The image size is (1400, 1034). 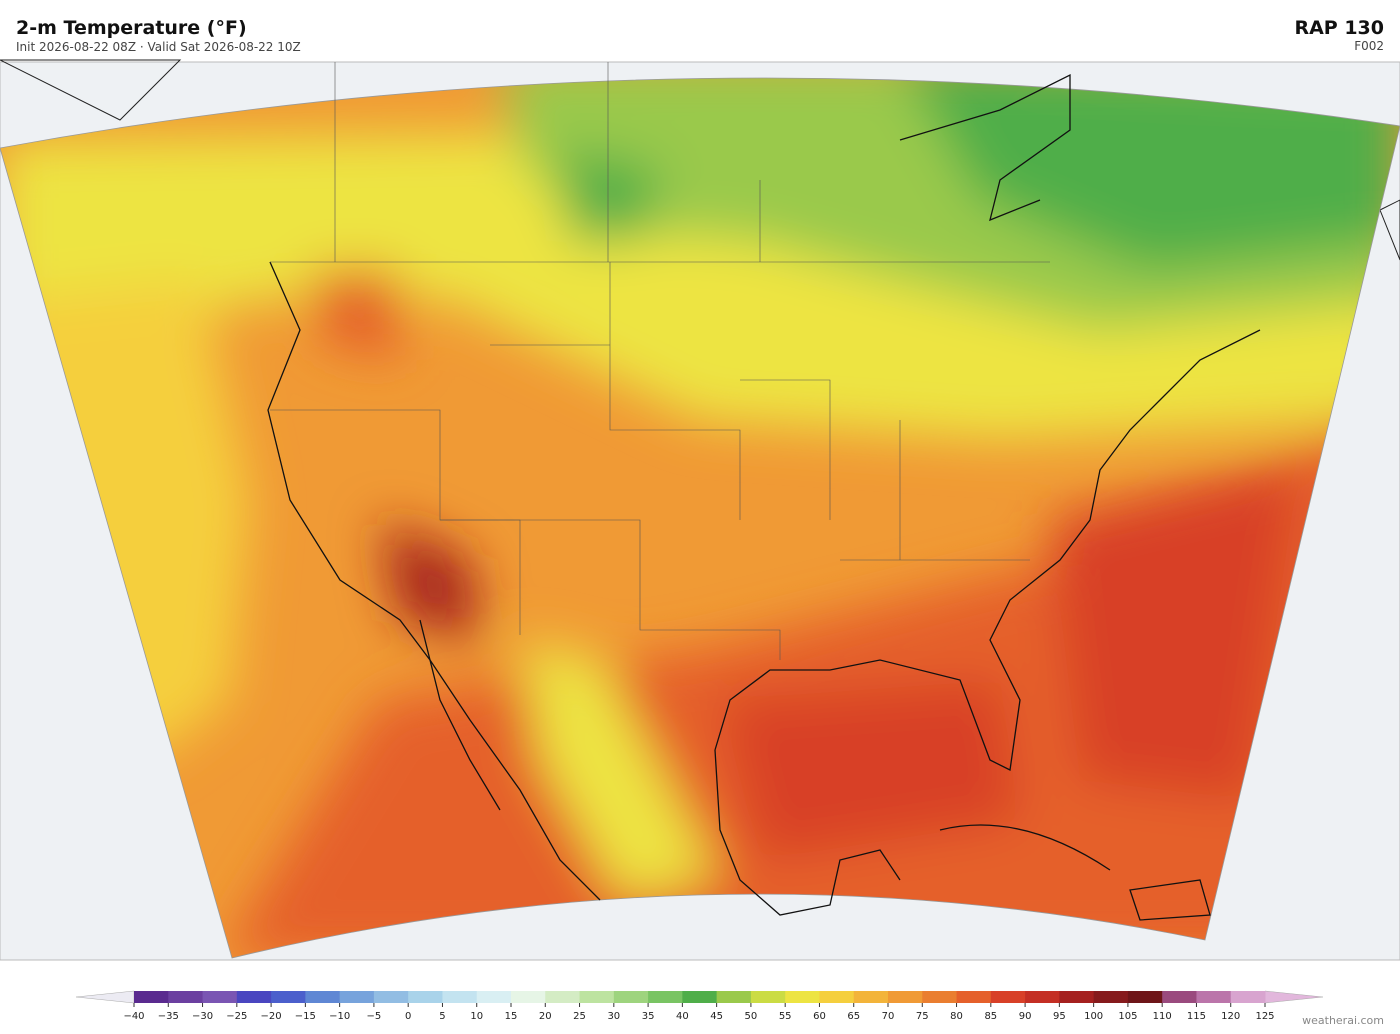 What do you see at coordinates (202, 1016) in the screenshot?
I see `colorbar-tick-label: −30` at bounding box center [202, 1016].